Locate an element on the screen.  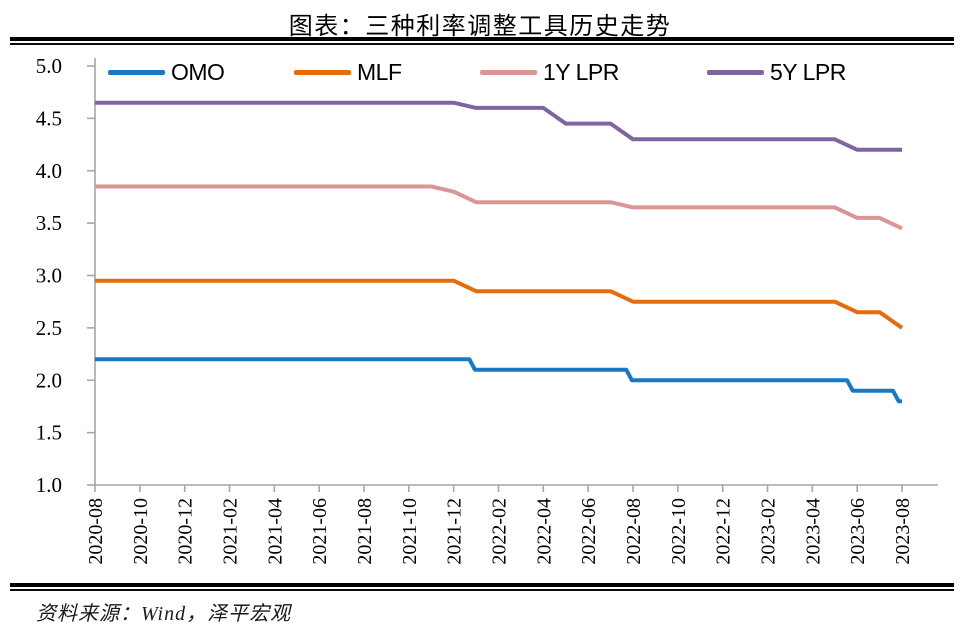
source-note: 资料来源：Wind，泽平宏观 is located at coordinates (164, 614).